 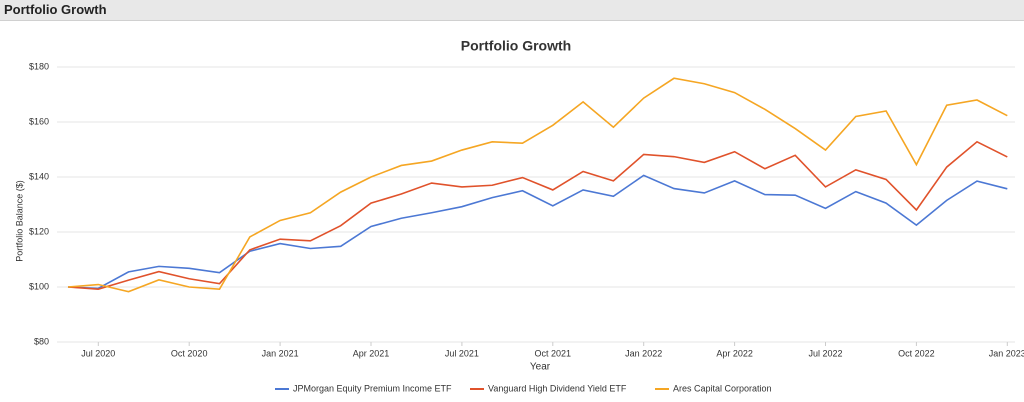 What do you see at coordinates (462, 353) in the screenshot?
I see `x-tick-label: Jul 2021` at bounding box center [462, 353].